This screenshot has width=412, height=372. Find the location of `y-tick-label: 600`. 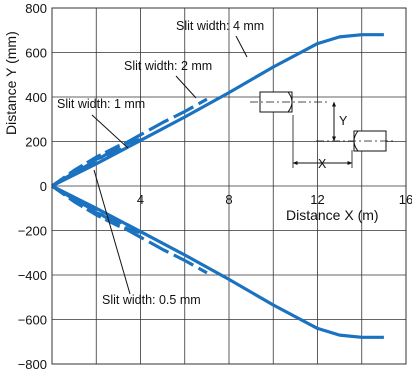

y-tick-label: 600 is located at coordinates (36, 53).